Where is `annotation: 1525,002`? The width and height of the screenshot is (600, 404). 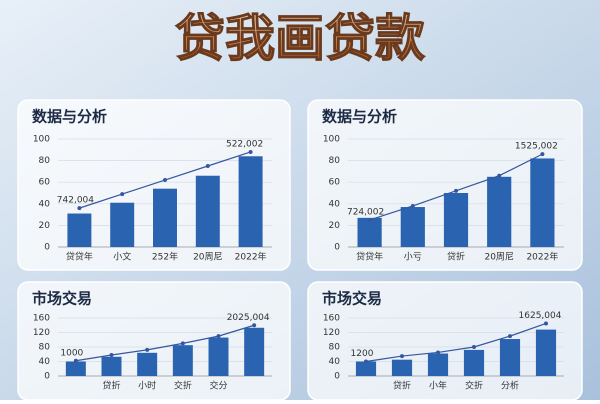
annotation: 1525,002 is located at coordinates (536, 147).